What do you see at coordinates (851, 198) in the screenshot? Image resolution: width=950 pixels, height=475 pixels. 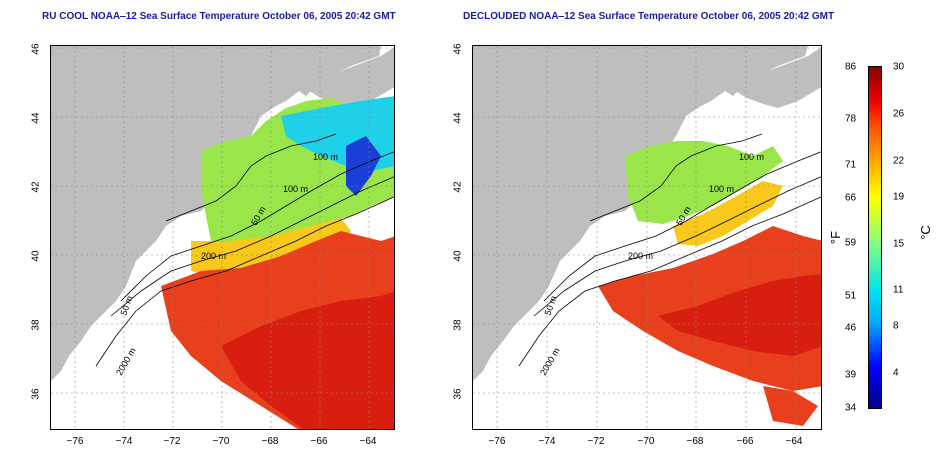 I see `fahrenheit-tick: 66` at bounding box center [851, 198].